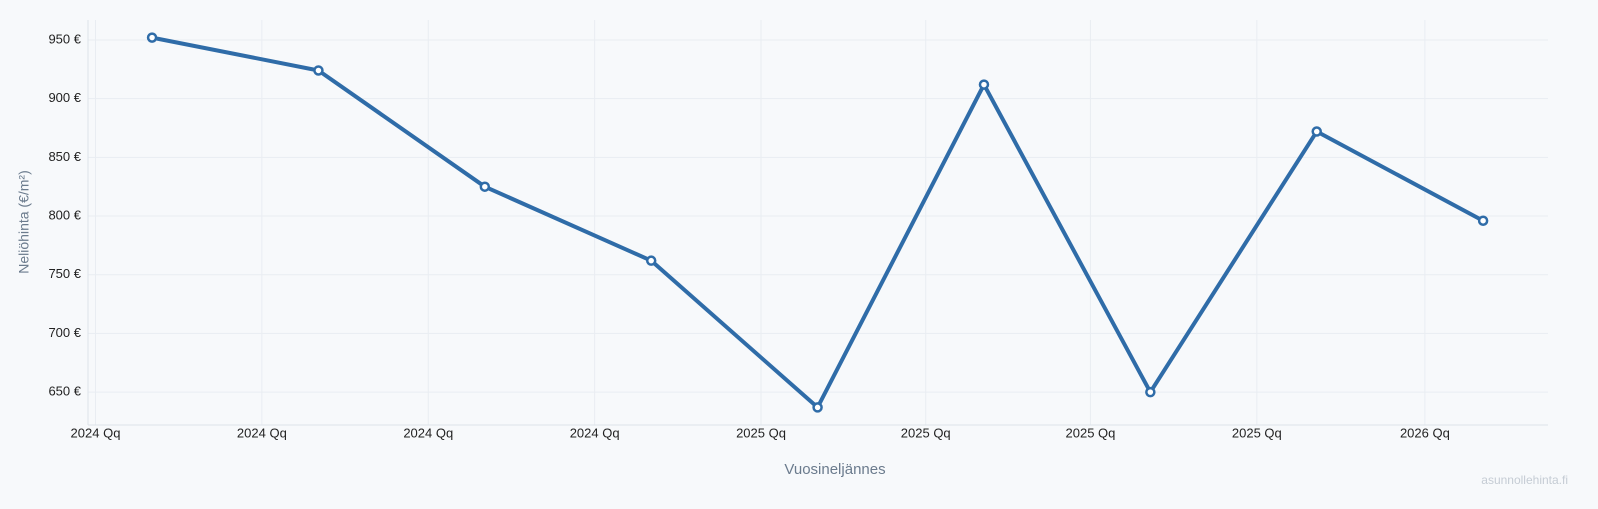 Image resolution: width=1598 pixels, height=509 pixels. I want to click on y-tick-label: 750 €, so click(64, 273).